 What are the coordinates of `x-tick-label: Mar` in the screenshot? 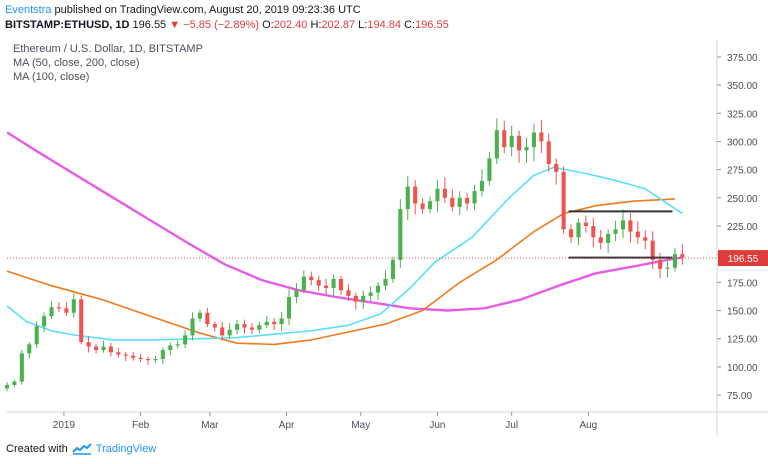 It's located at (210, 425).